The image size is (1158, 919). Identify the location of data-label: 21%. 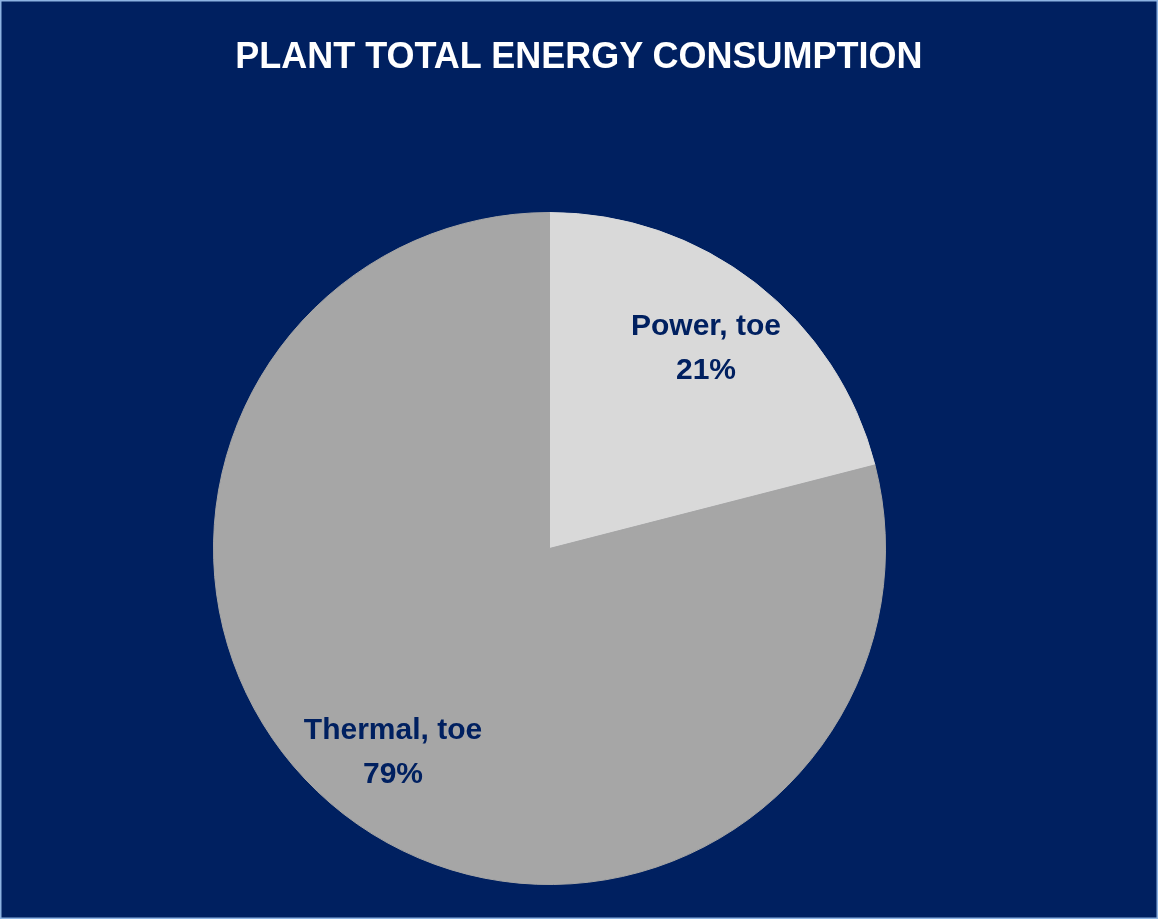
(706, 369).